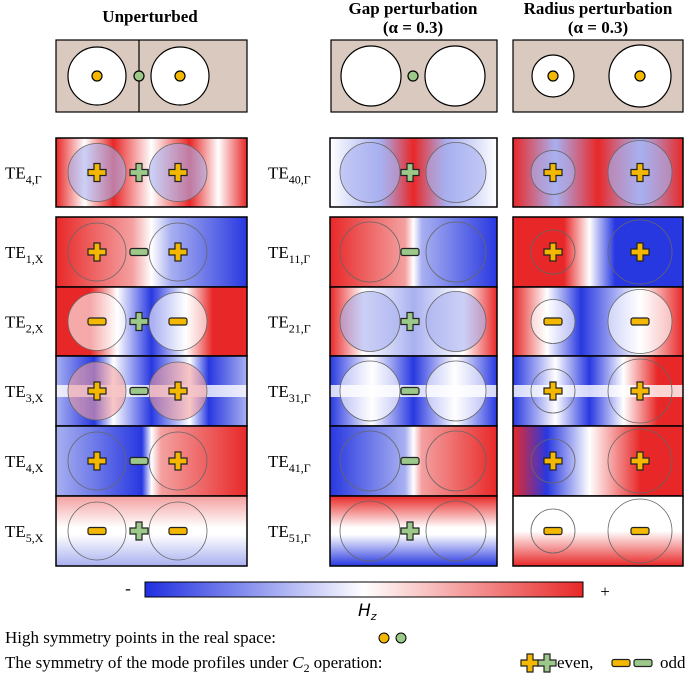  I want to click on mode-label: TE2,X, so click(24, 324).